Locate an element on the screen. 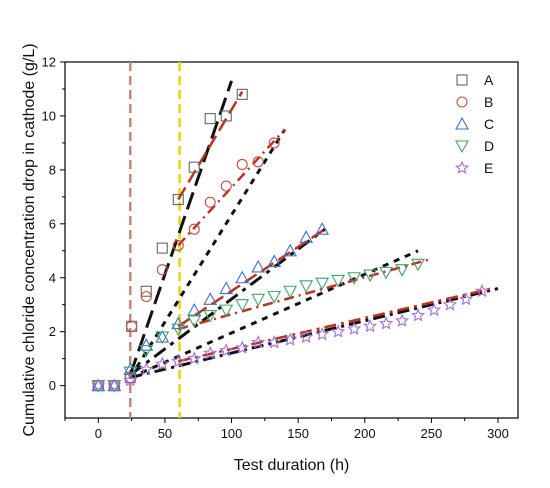 This screenshot has height=488, width=550. x-tick-label: 300 is located at coordinates (498, 433).